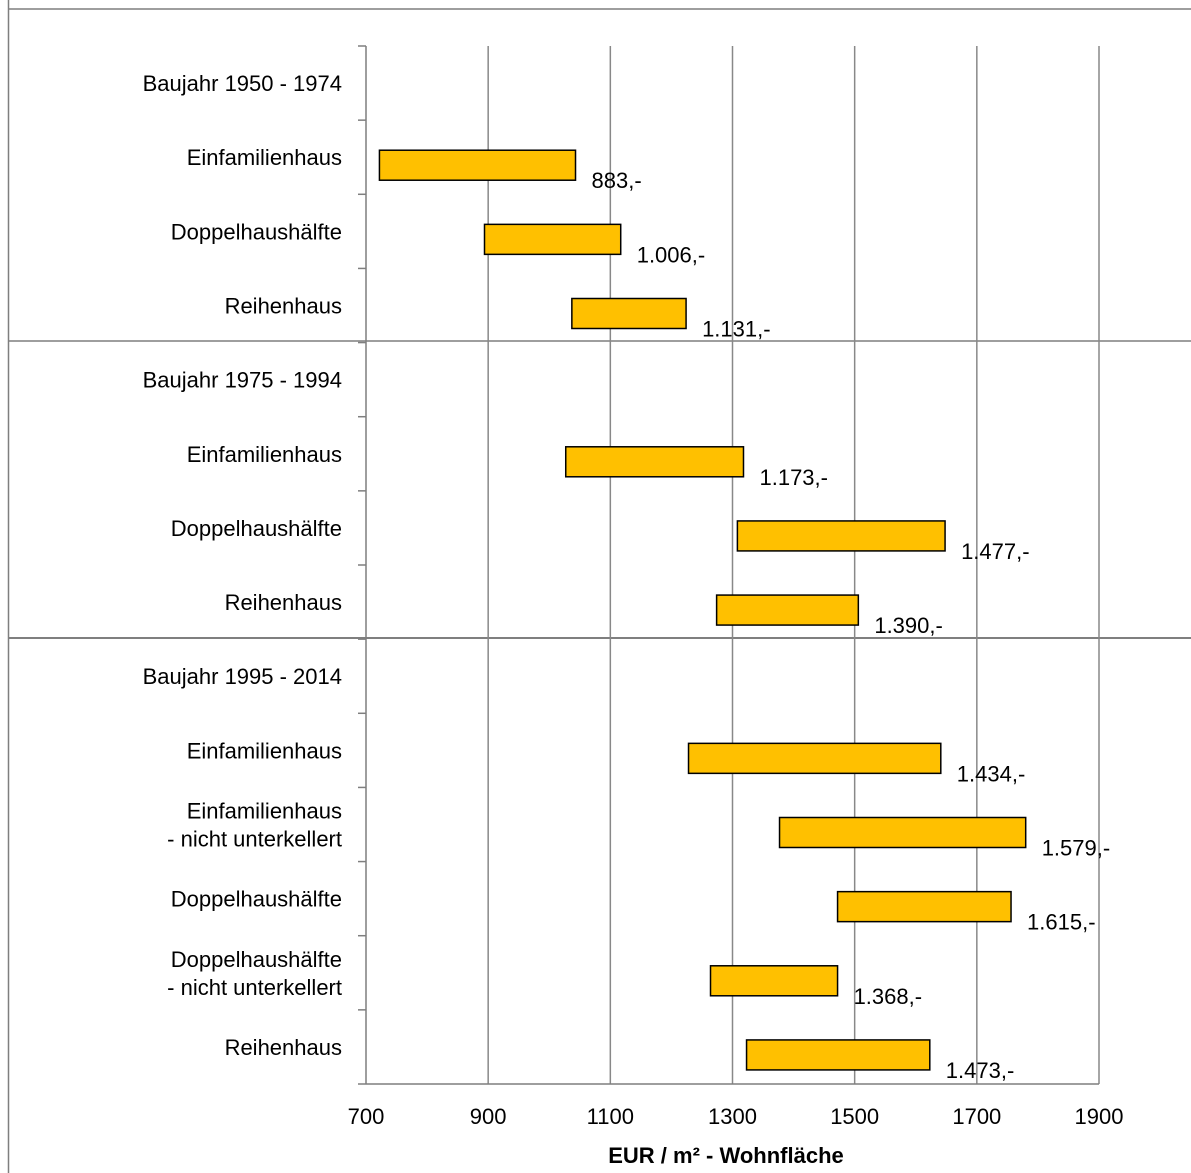 The width and height of the screenshot is (1191, 1173). Describe the element at coordinates (1061, 922) in the screenshot. I see `bar-value-label: 1.615,-` at that location.